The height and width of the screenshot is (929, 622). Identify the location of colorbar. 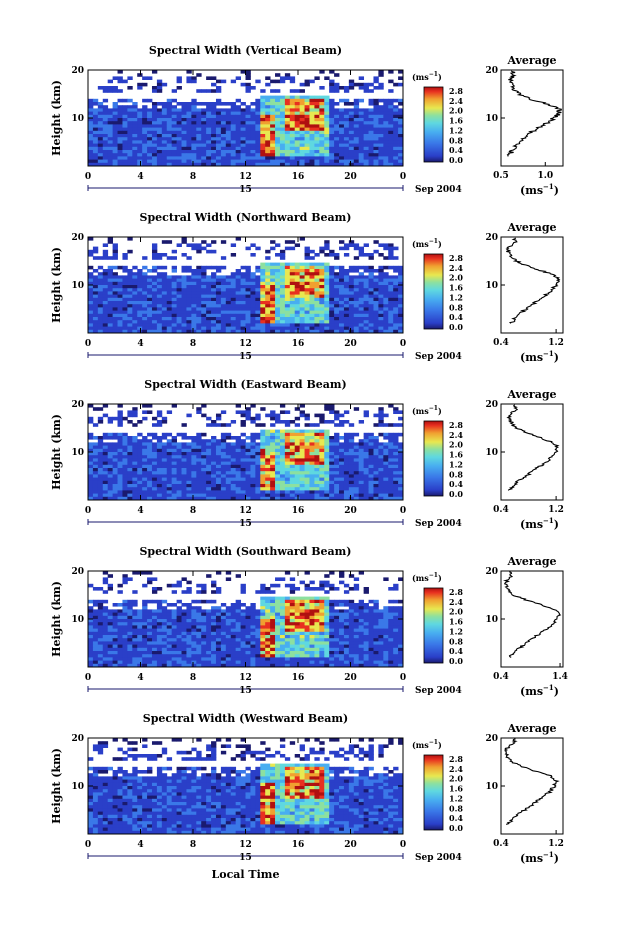
(433, 124).